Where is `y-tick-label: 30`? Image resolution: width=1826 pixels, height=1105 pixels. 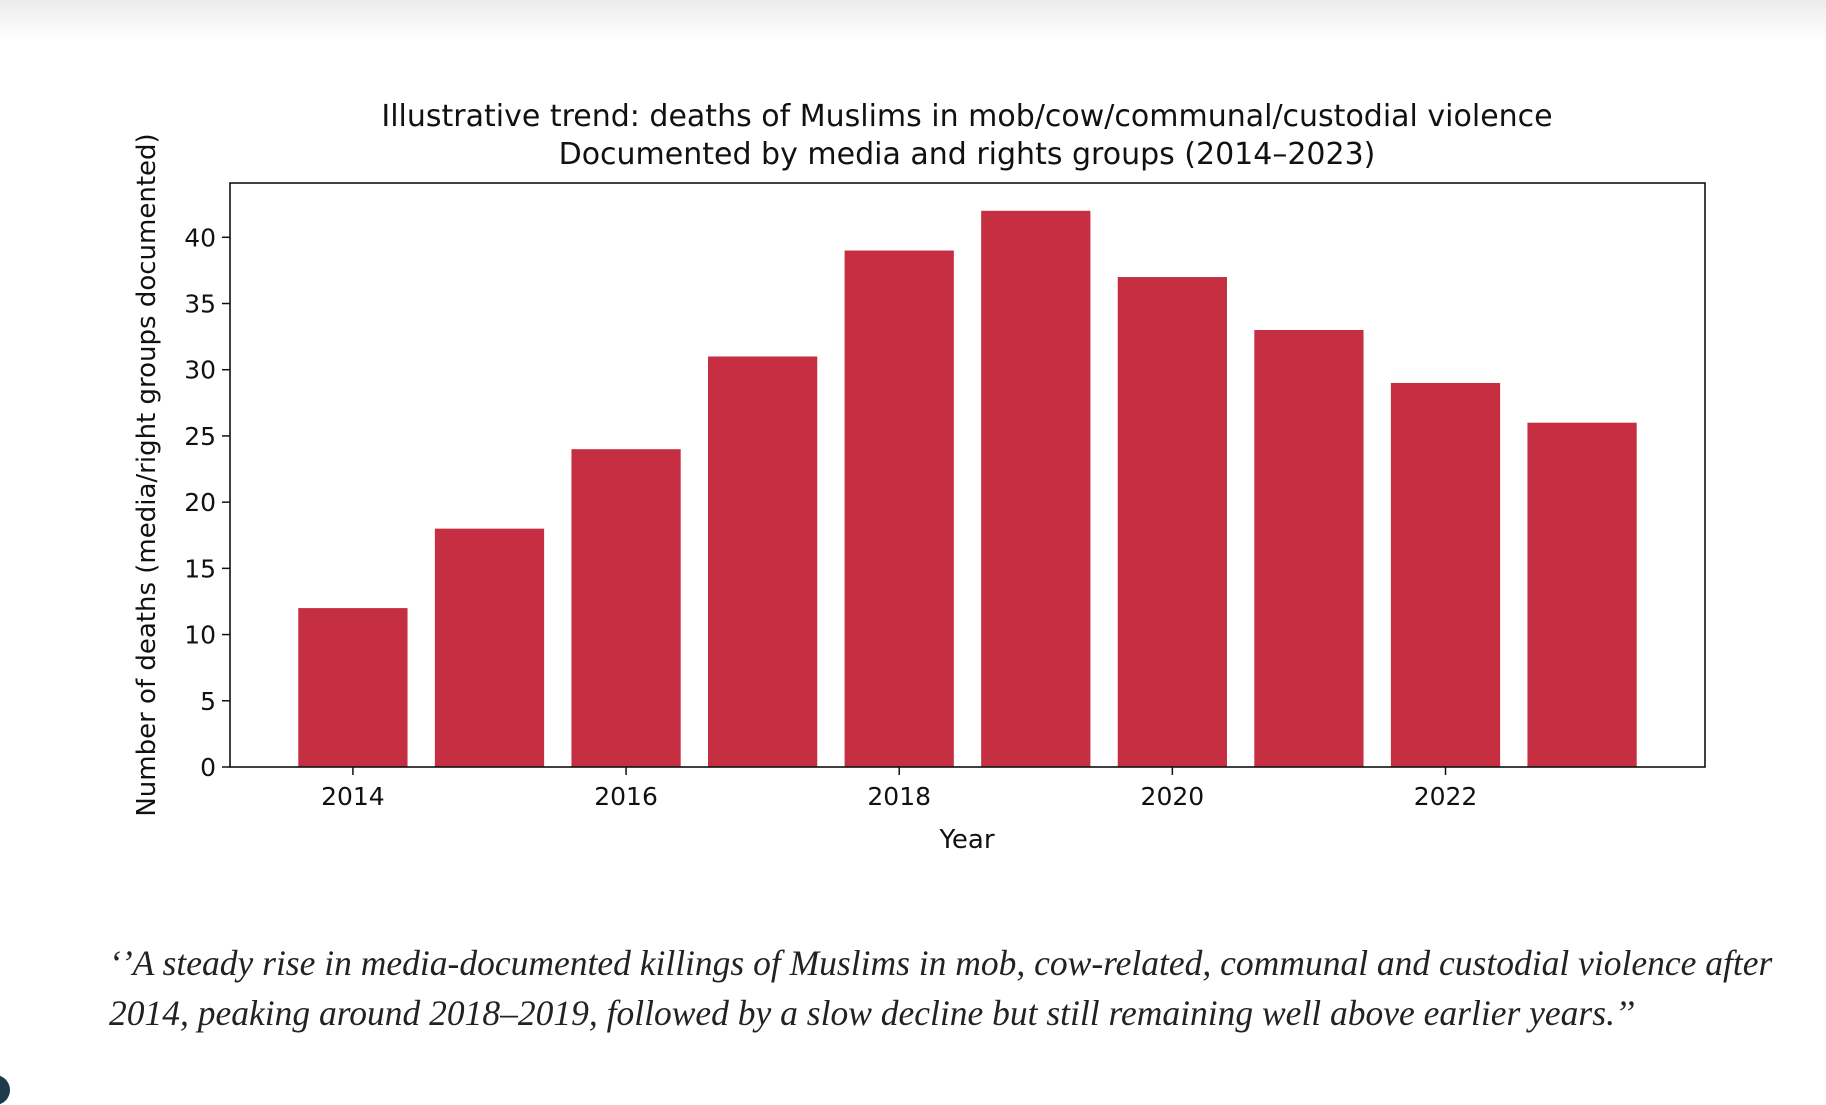
y-tick-label: 30 is located at coordinates (200, 370).